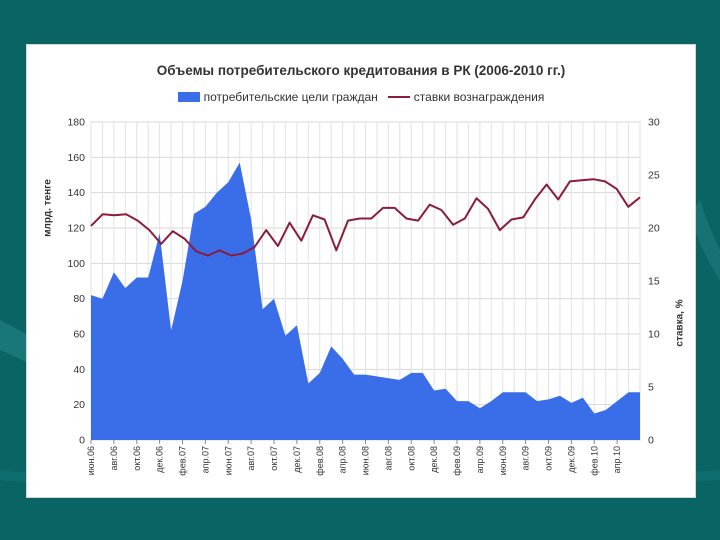  What do you see at coordinates (617, 459) in the screenshot?
I see `x-tick-label: апр.10` at bounding box center [617, 459].